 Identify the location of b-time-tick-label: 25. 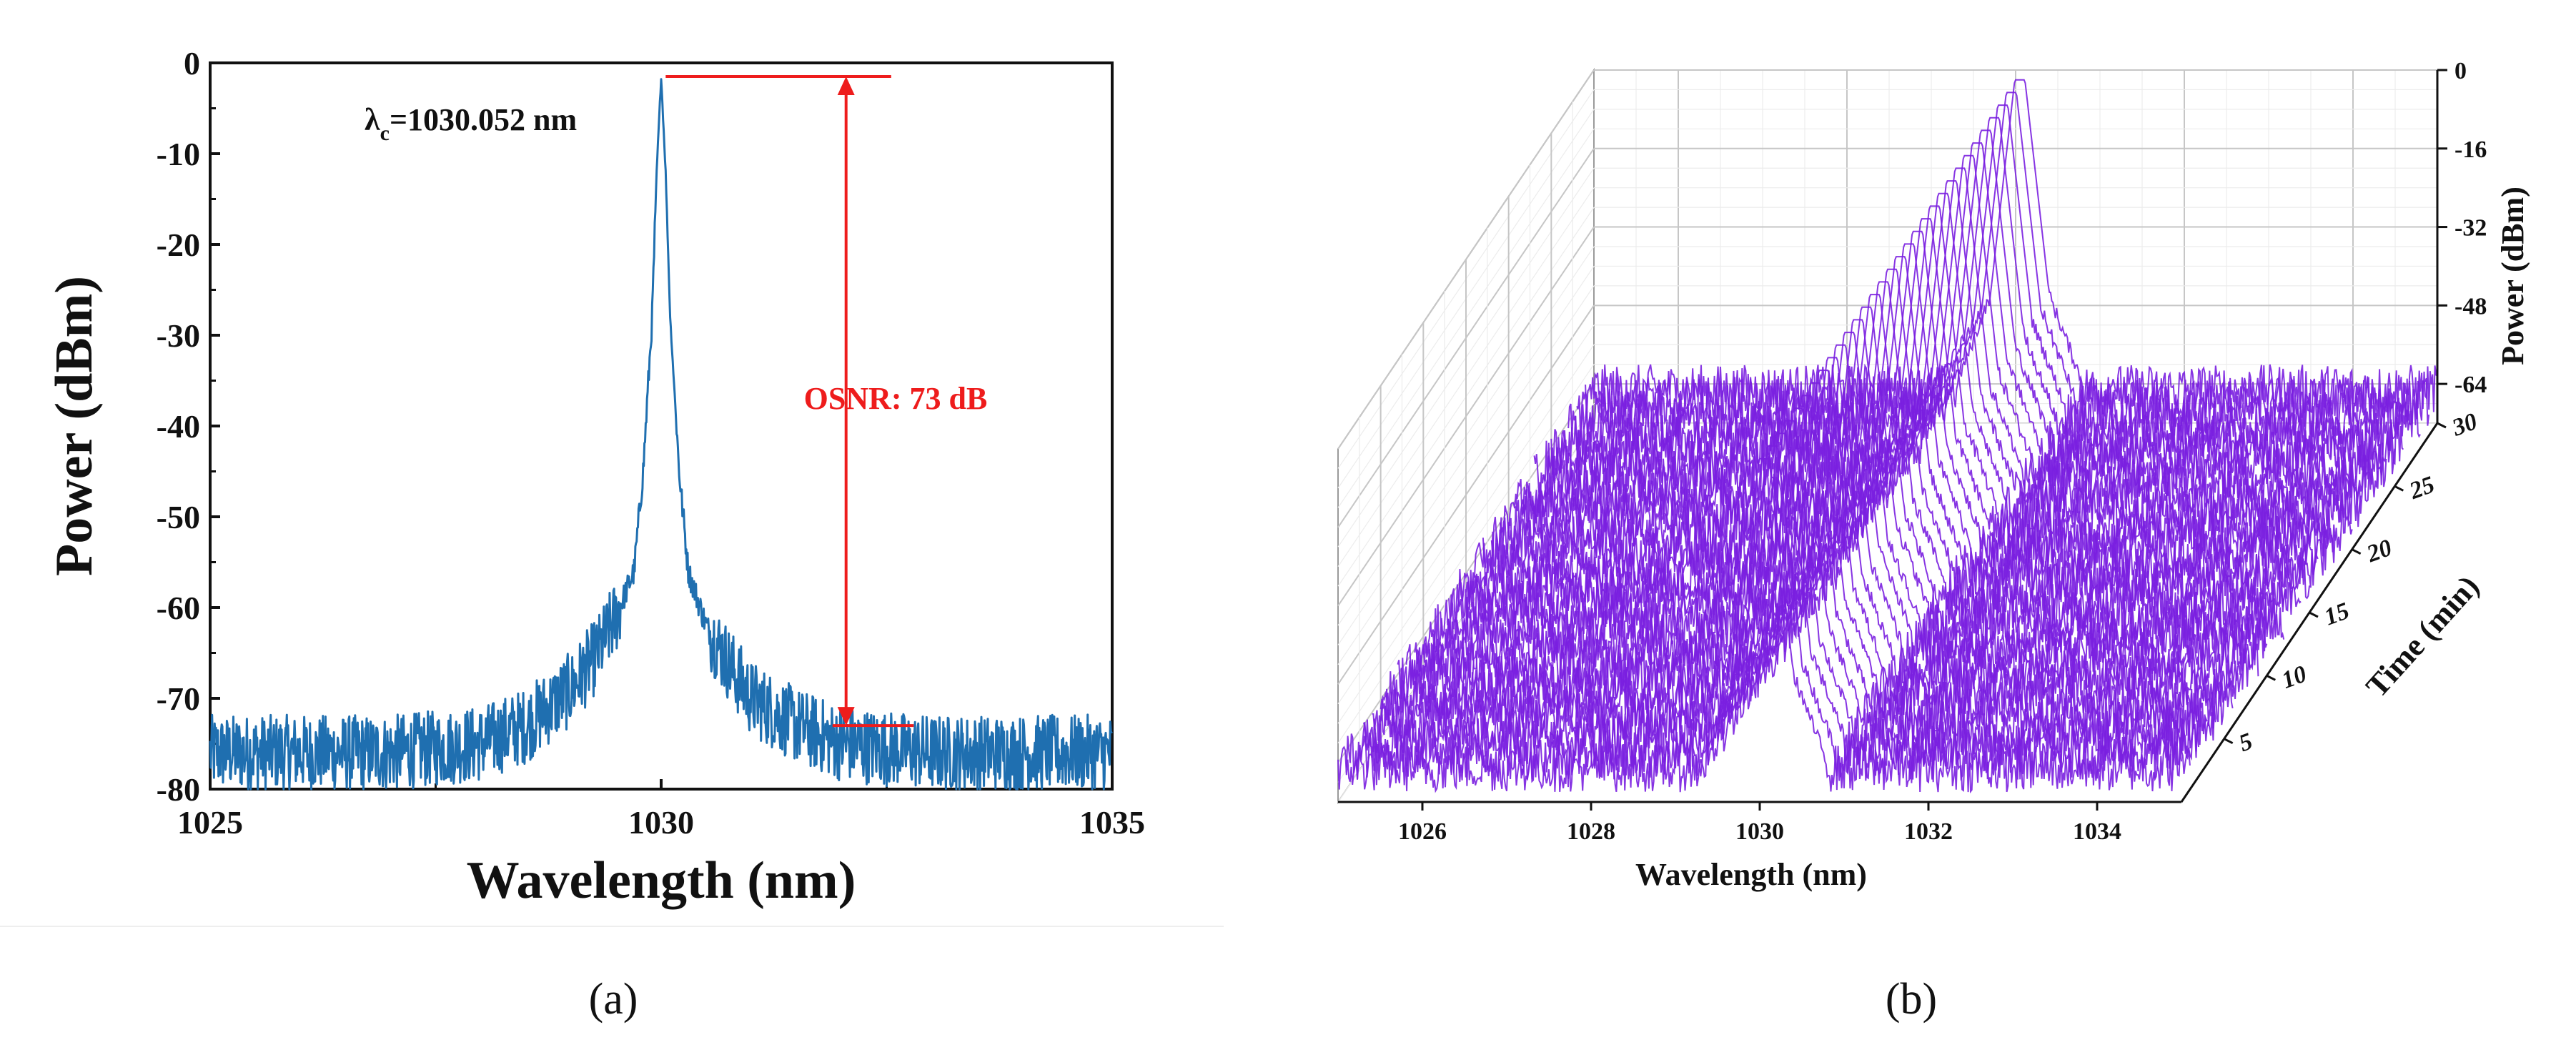
(2421, 488).